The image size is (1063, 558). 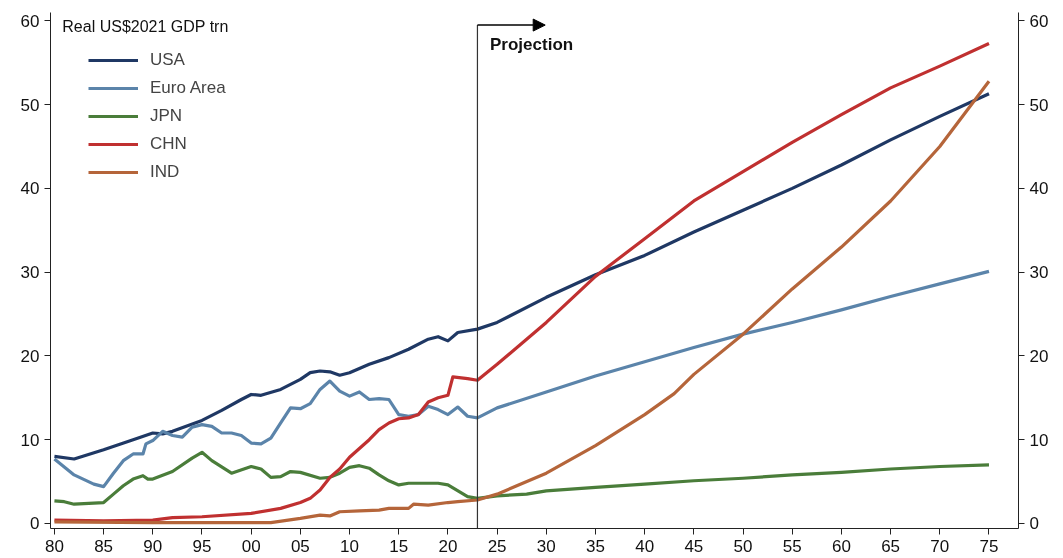 What do you see at coordinates (841, 546) in the screenshot?
I see `x-tick-label: 60` at bounding box center [841, 546].